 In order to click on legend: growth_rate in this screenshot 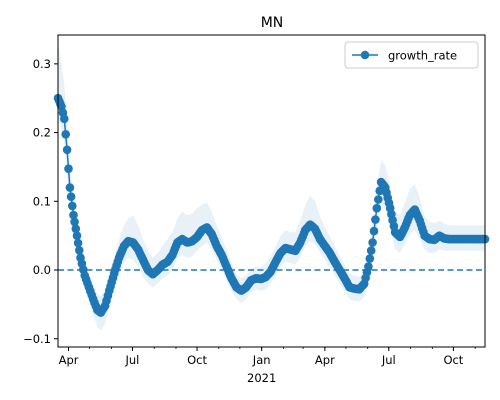, I will do `click(411, 55)`.